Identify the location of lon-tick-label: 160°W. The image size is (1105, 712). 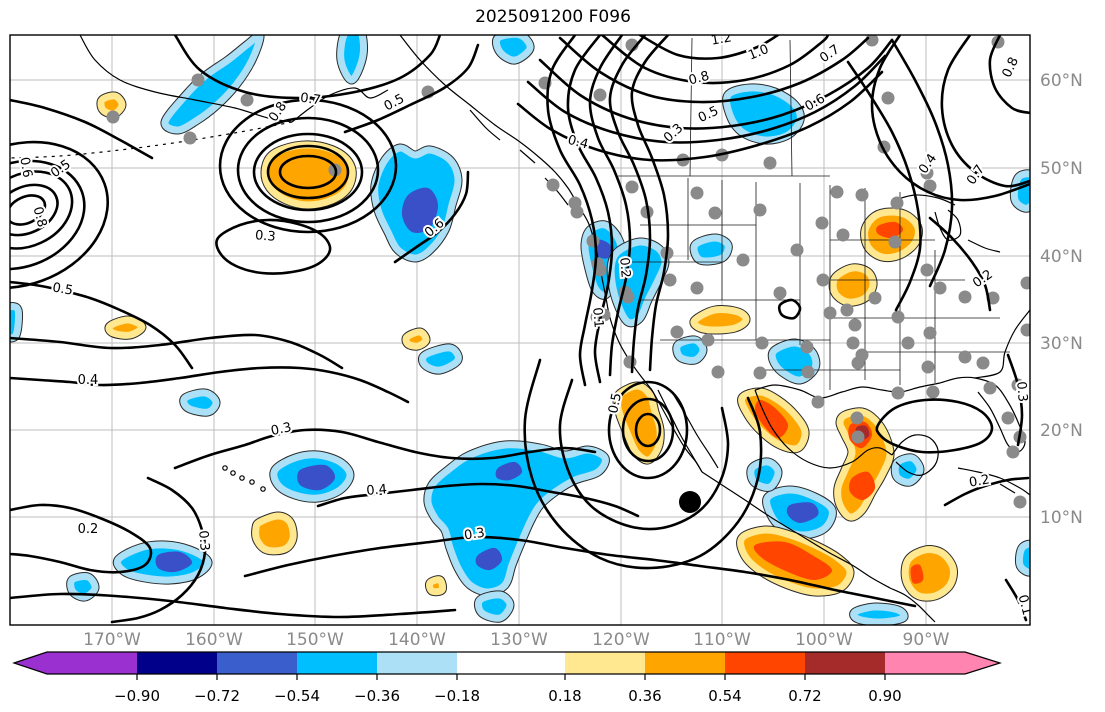
(214, 640).